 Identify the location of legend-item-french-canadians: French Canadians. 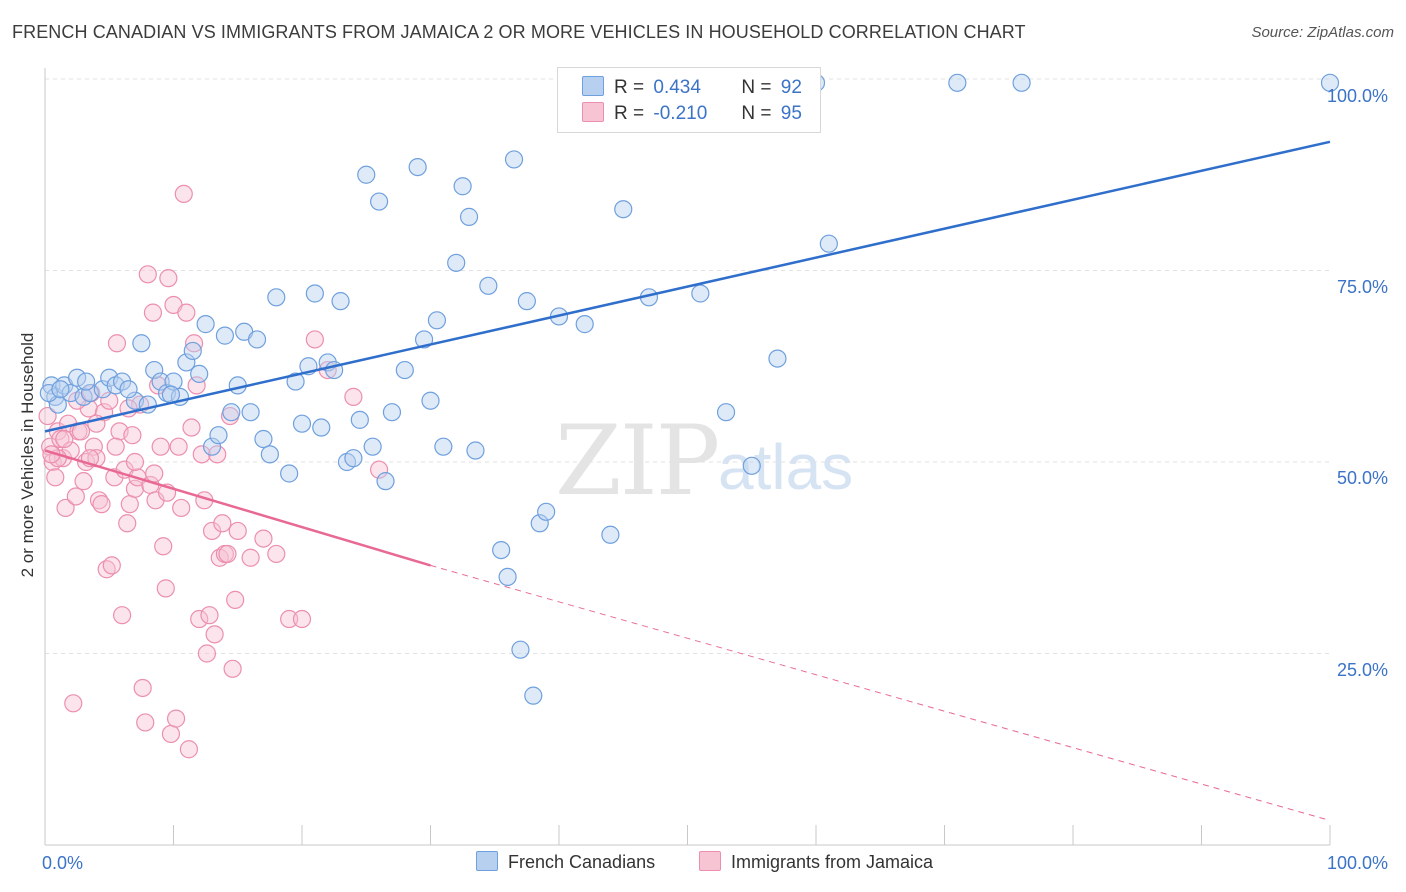
(565, 862).